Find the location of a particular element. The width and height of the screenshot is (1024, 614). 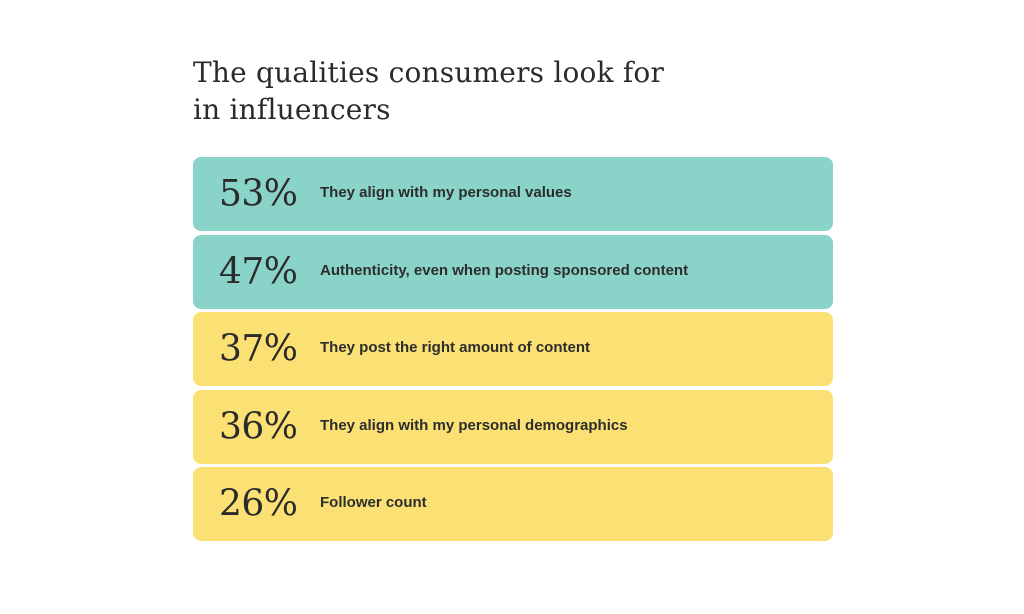

stat-label: They align with my personal demographics is located at coordinates (474, 425).